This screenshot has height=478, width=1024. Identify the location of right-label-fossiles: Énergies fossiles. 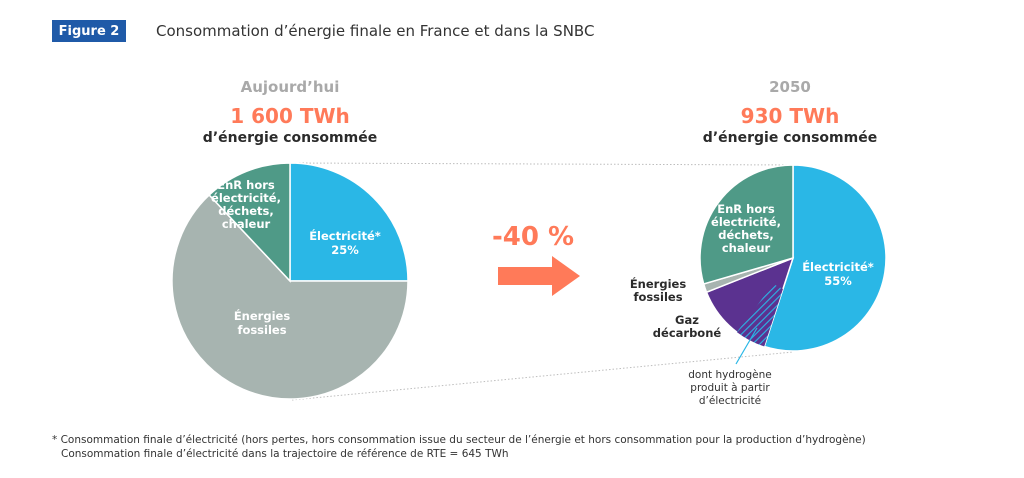
(658, 290).